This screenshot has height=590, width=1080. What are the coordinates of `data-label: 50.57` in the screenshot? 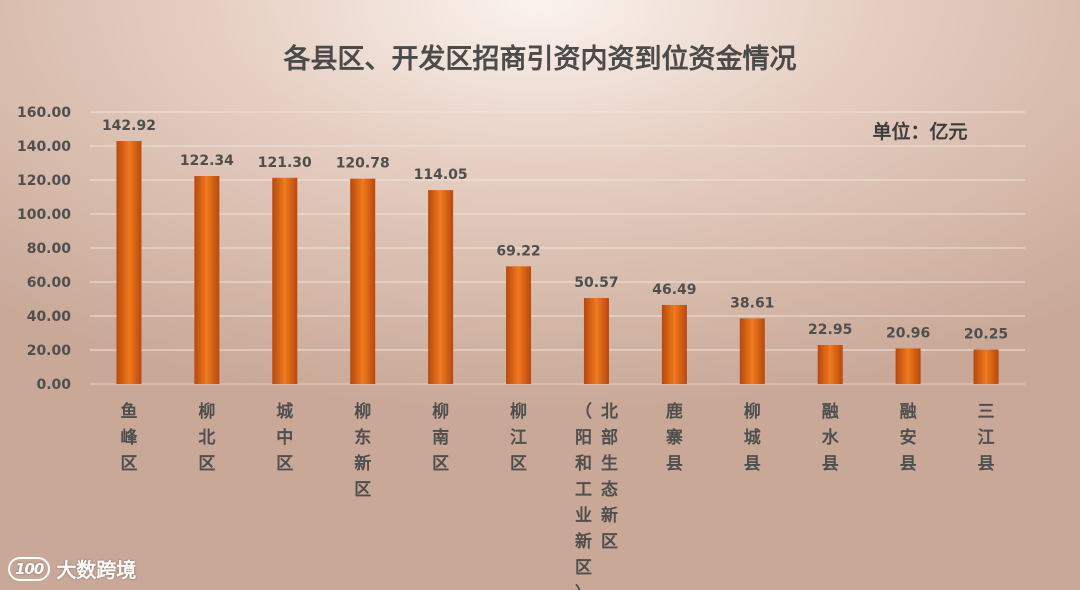 It's located at (596, 283).